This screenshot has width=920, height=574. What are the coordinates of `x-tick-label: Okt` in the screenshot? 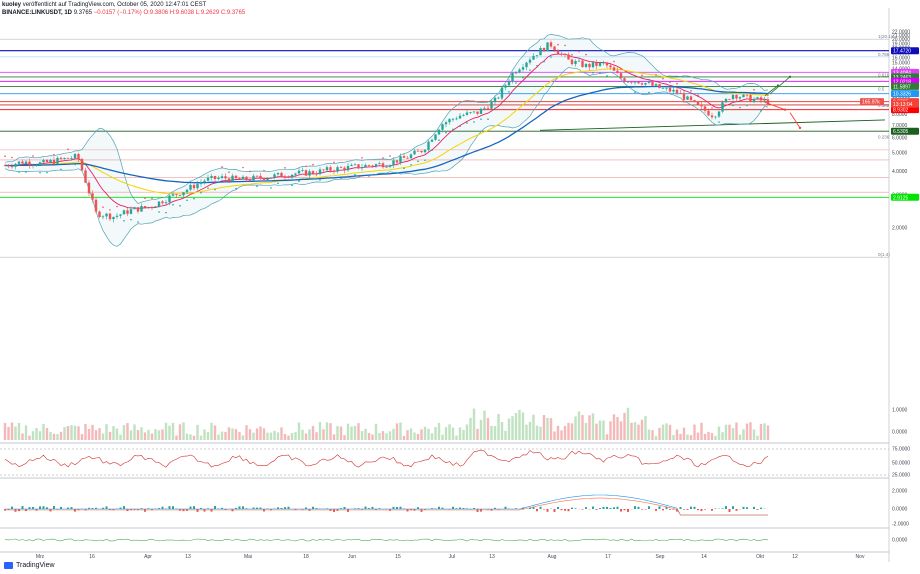 It's located at (760, 557).